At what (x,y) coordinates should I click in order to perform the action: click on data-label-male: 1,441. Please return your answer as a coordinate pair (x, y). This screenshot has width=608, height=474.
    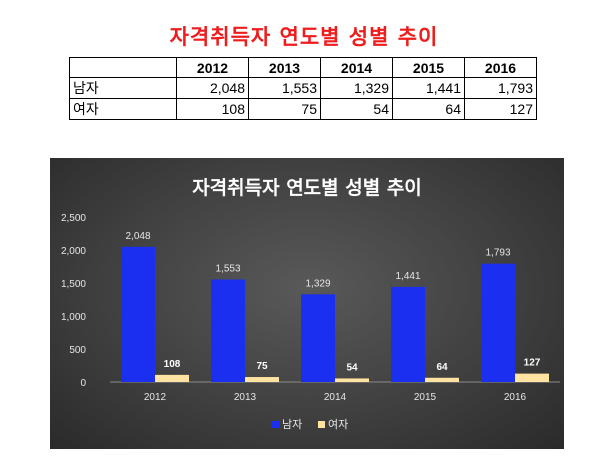
    Looking at the image, I should click on (407, 276).